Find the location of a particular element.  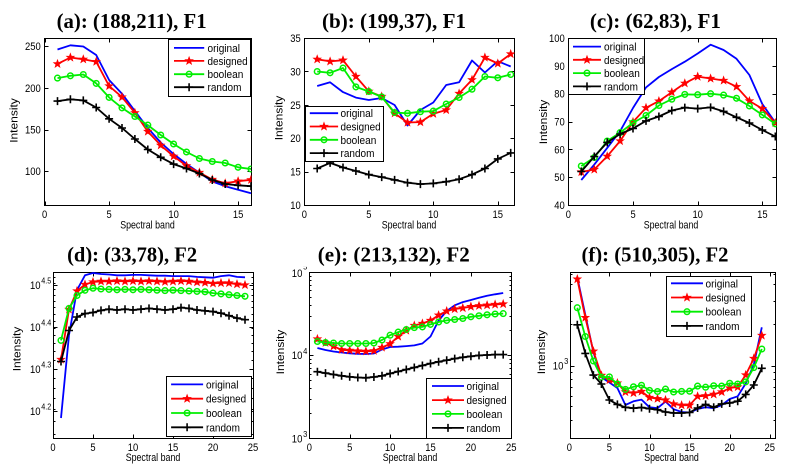

svg-text: 90 is located at coordinates (559, 67).